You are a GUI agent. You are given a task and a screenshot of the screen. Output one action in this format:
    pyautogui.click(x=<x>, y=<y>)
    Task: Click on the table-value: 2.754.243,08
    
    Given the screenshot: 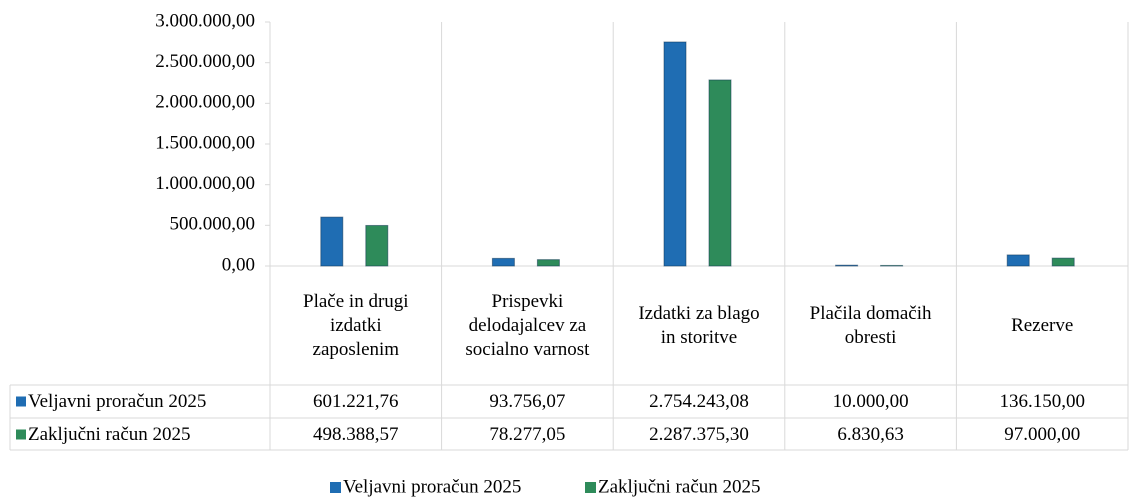 What is the action you would take?
    pyautogui.click(x=699, y=401)
    